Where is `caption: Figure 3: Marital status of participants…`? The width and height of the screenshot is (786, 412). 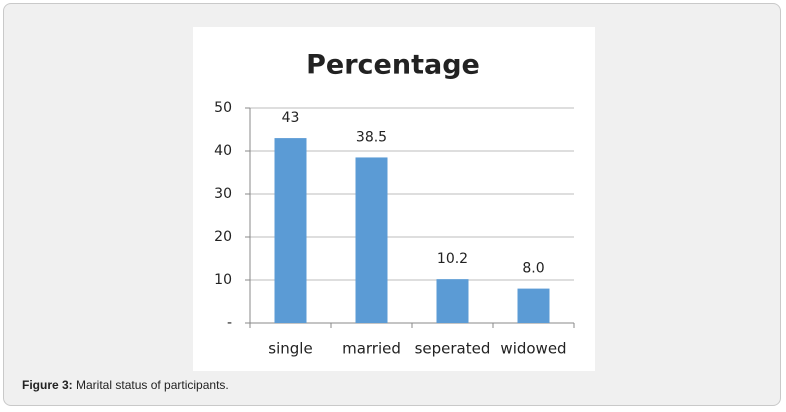
caption: Figure 3: Marital status of participants… is located at coordinates (125, 385).